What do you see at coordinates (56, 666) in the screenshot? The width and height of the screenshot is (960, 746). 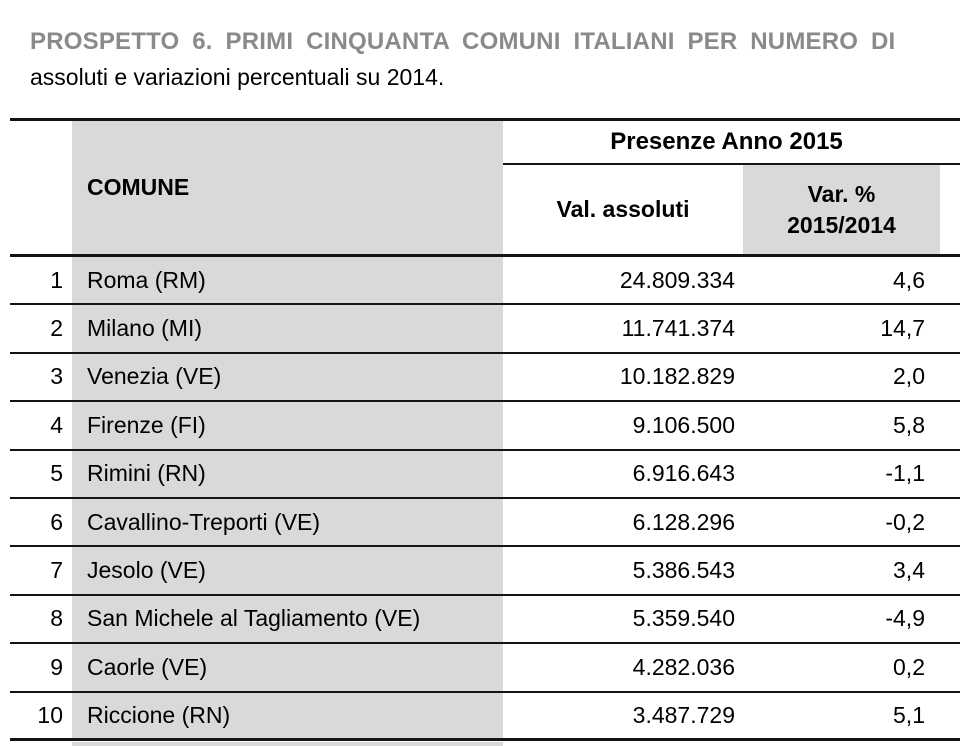 I see `rank-cell: 9` at bounding box center [56, 666].